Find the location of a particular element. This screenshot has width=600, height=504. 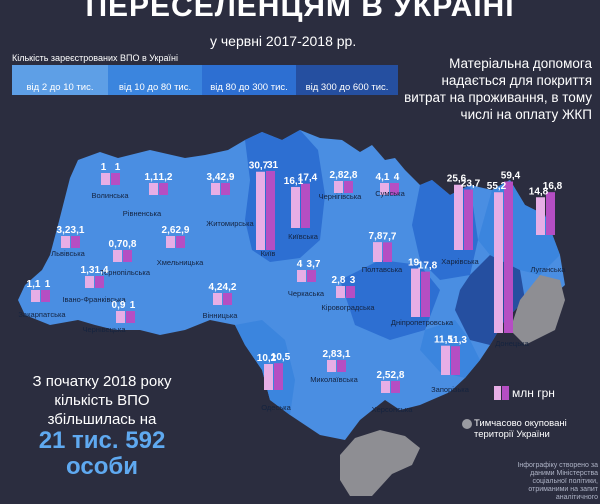

value-label-2017: 10,2 is located at coordinates (267, 358).